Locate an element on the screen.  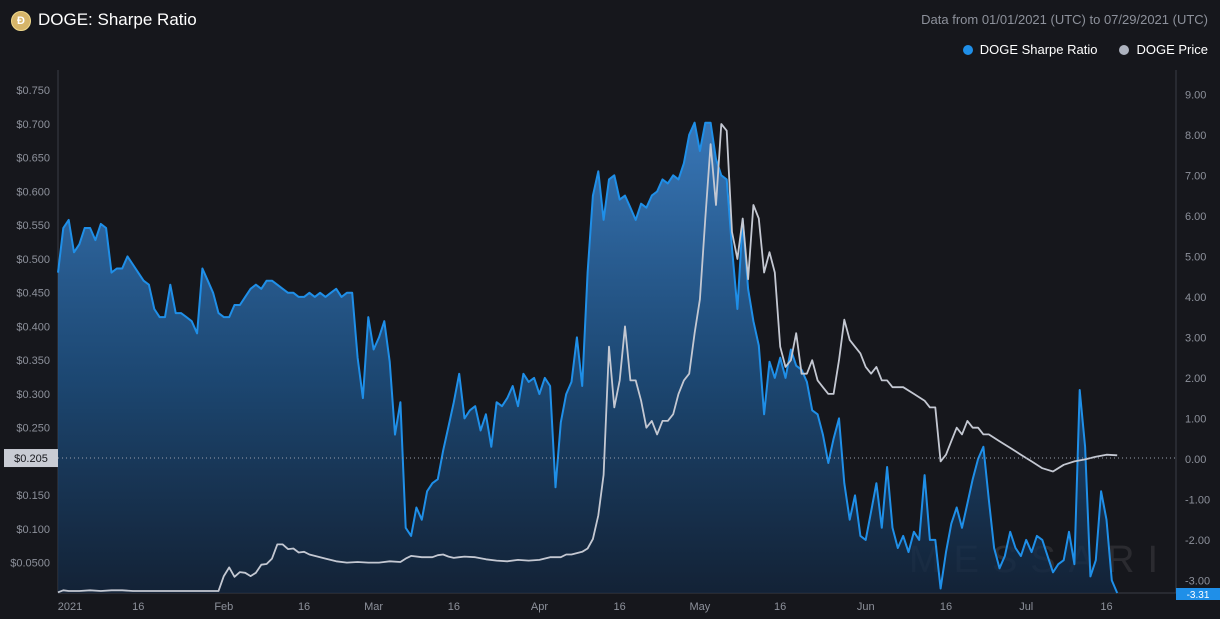
right-tick-label: 6.00 is located at coordinates (1195, 217).